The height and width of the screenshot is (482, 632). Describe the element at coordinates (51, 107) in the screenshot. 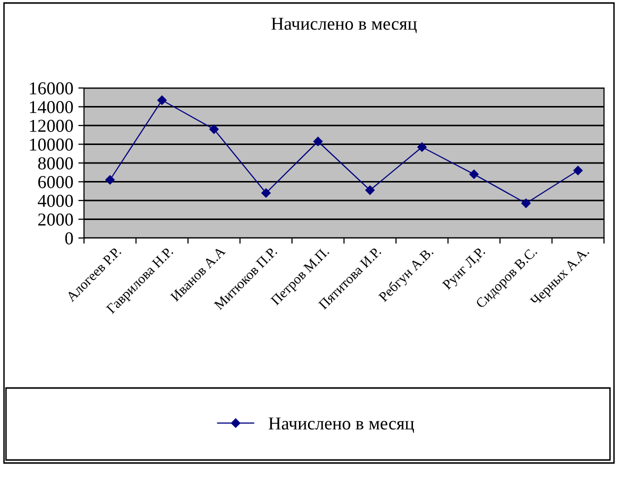

I see `y-tick-label: 14000` at that location.